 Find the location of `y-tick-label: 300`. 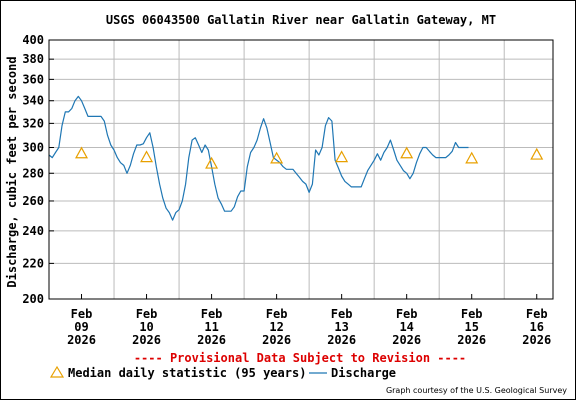

y-tick-label: 300 is located at coordinates (33, 147).